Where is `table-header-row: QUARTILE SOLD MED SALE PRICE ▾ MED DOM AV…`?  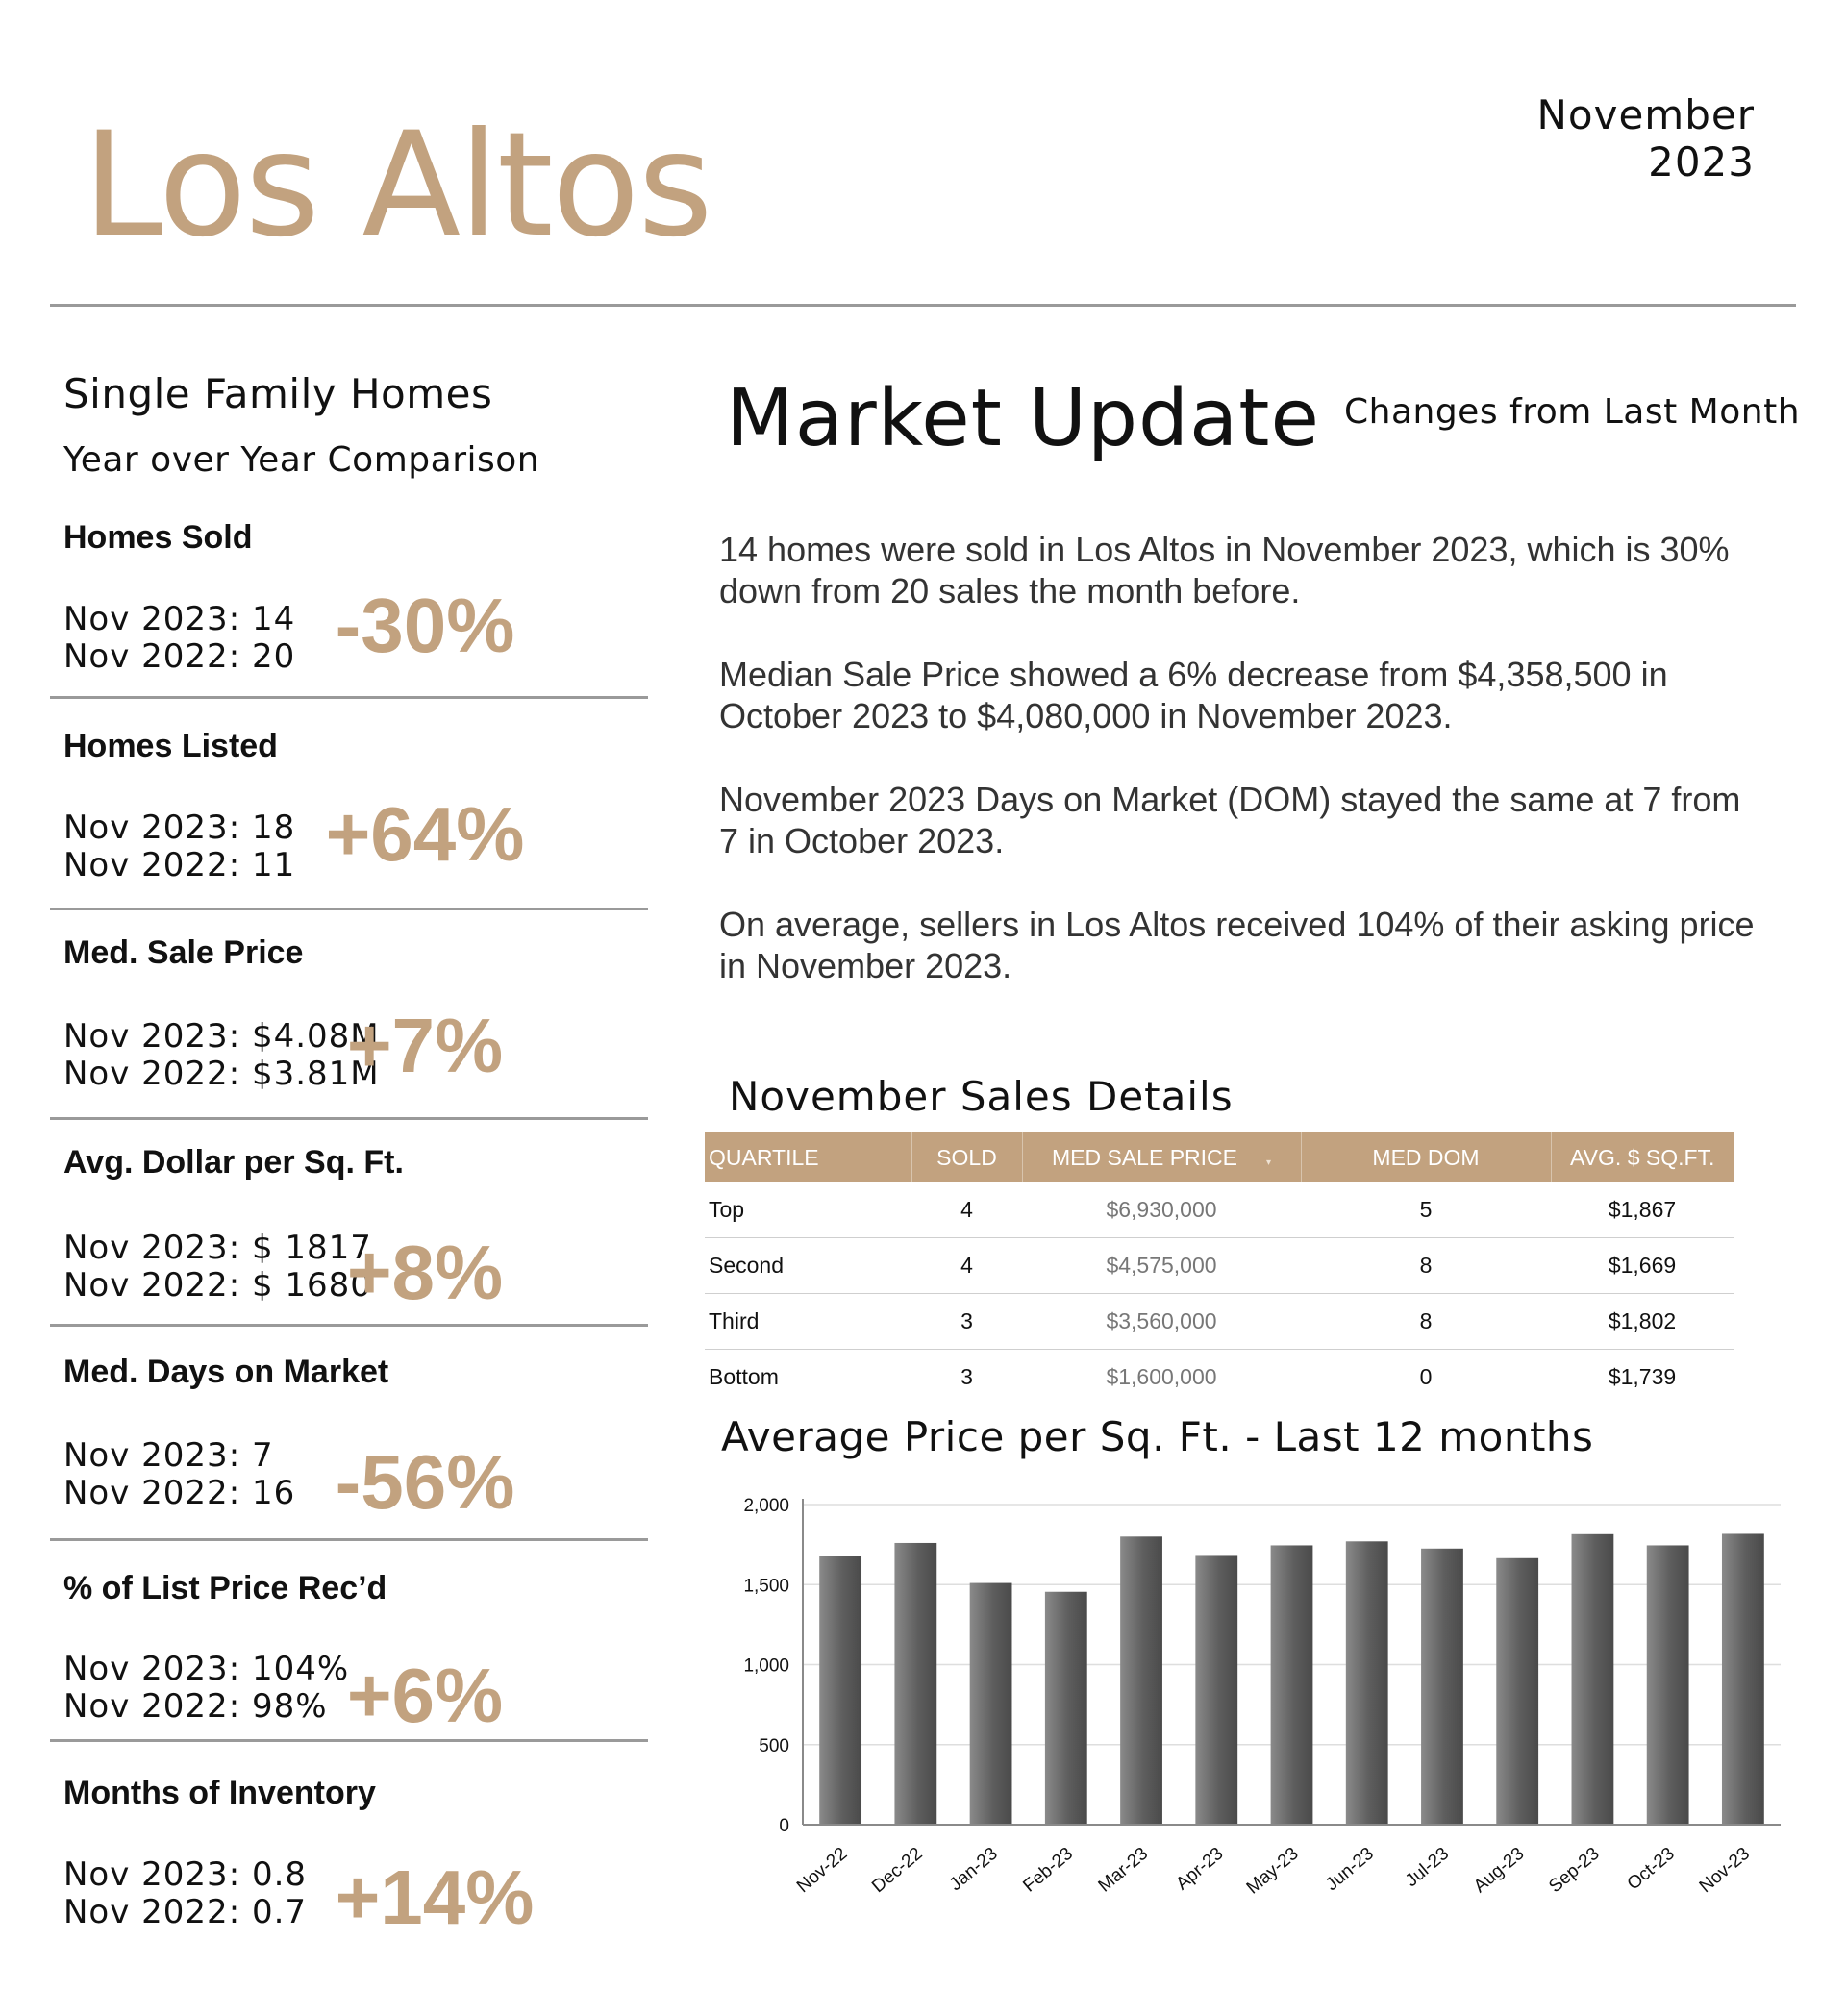
table-header-row: QUARTILE SOLD MED SALE PRICE ▾ MED DOM AV… is located at coordinates (1219, 1157).